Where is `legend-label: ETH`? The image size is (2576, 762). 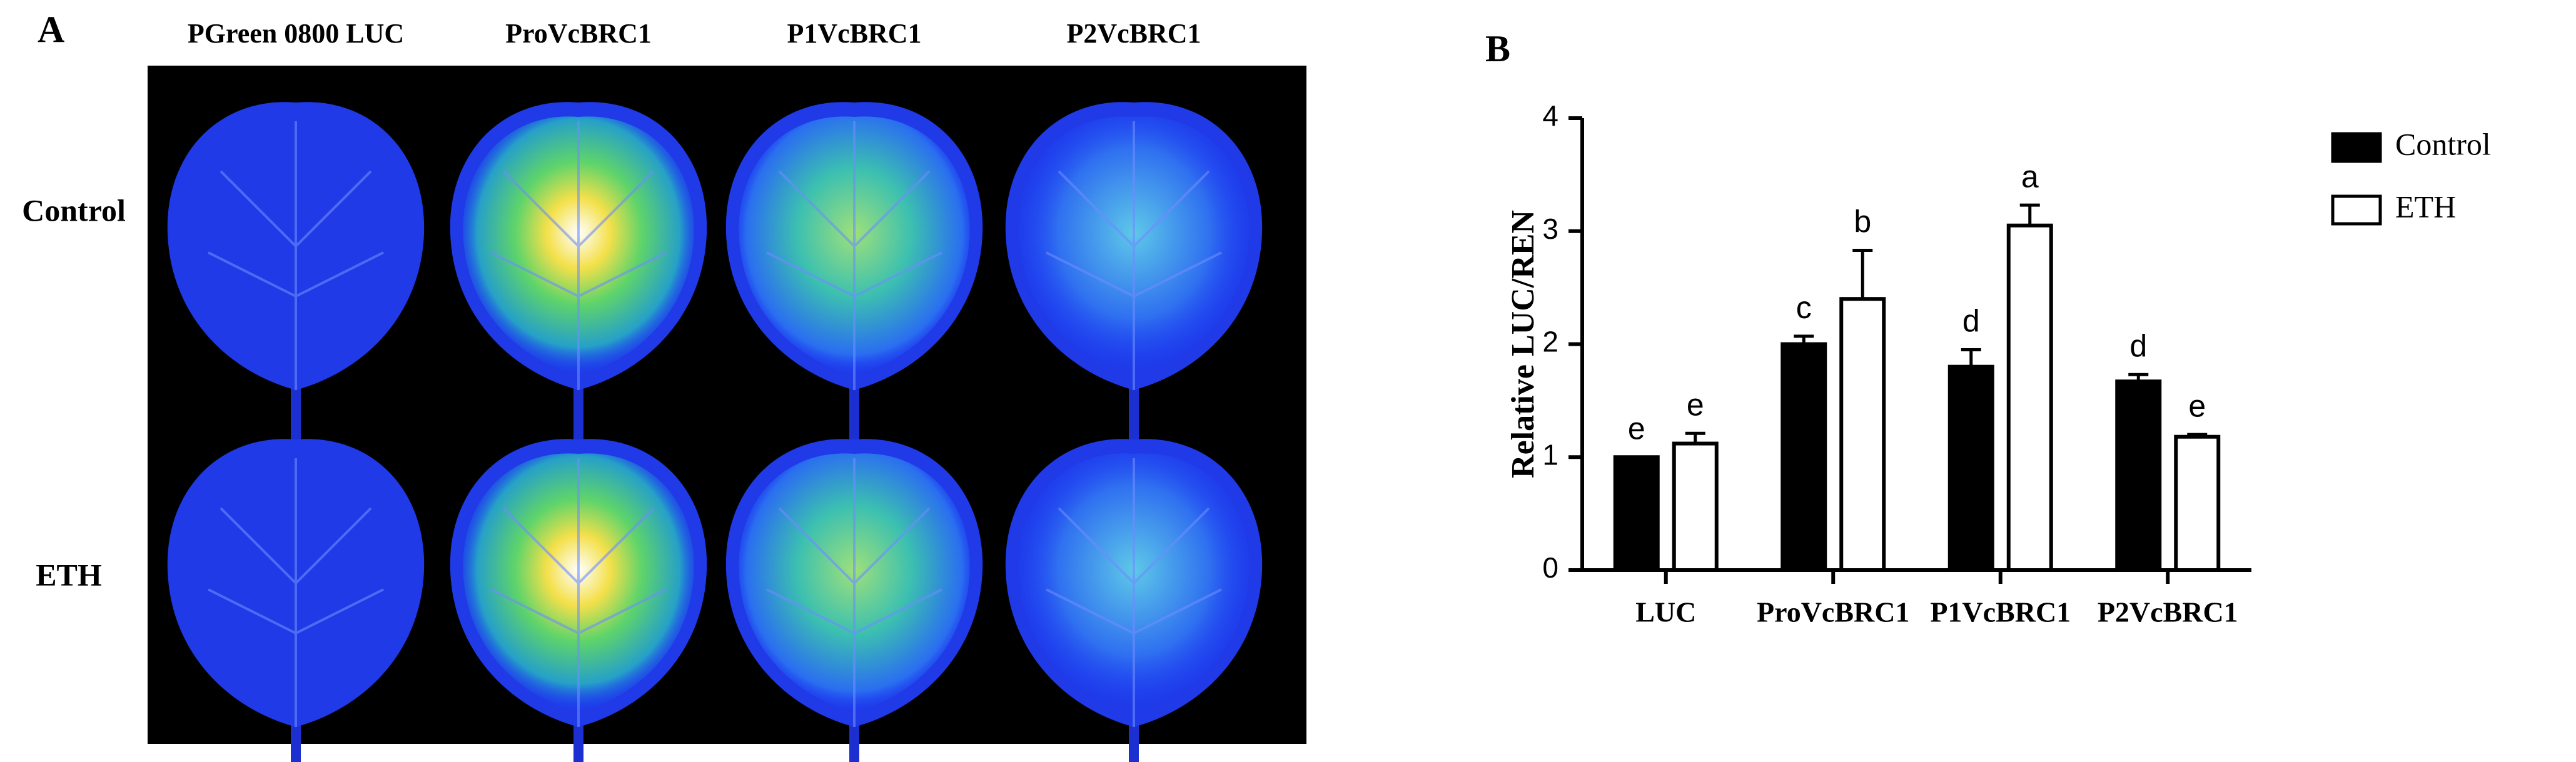 legend-label: ETH is located at coordinates (2426, 206).